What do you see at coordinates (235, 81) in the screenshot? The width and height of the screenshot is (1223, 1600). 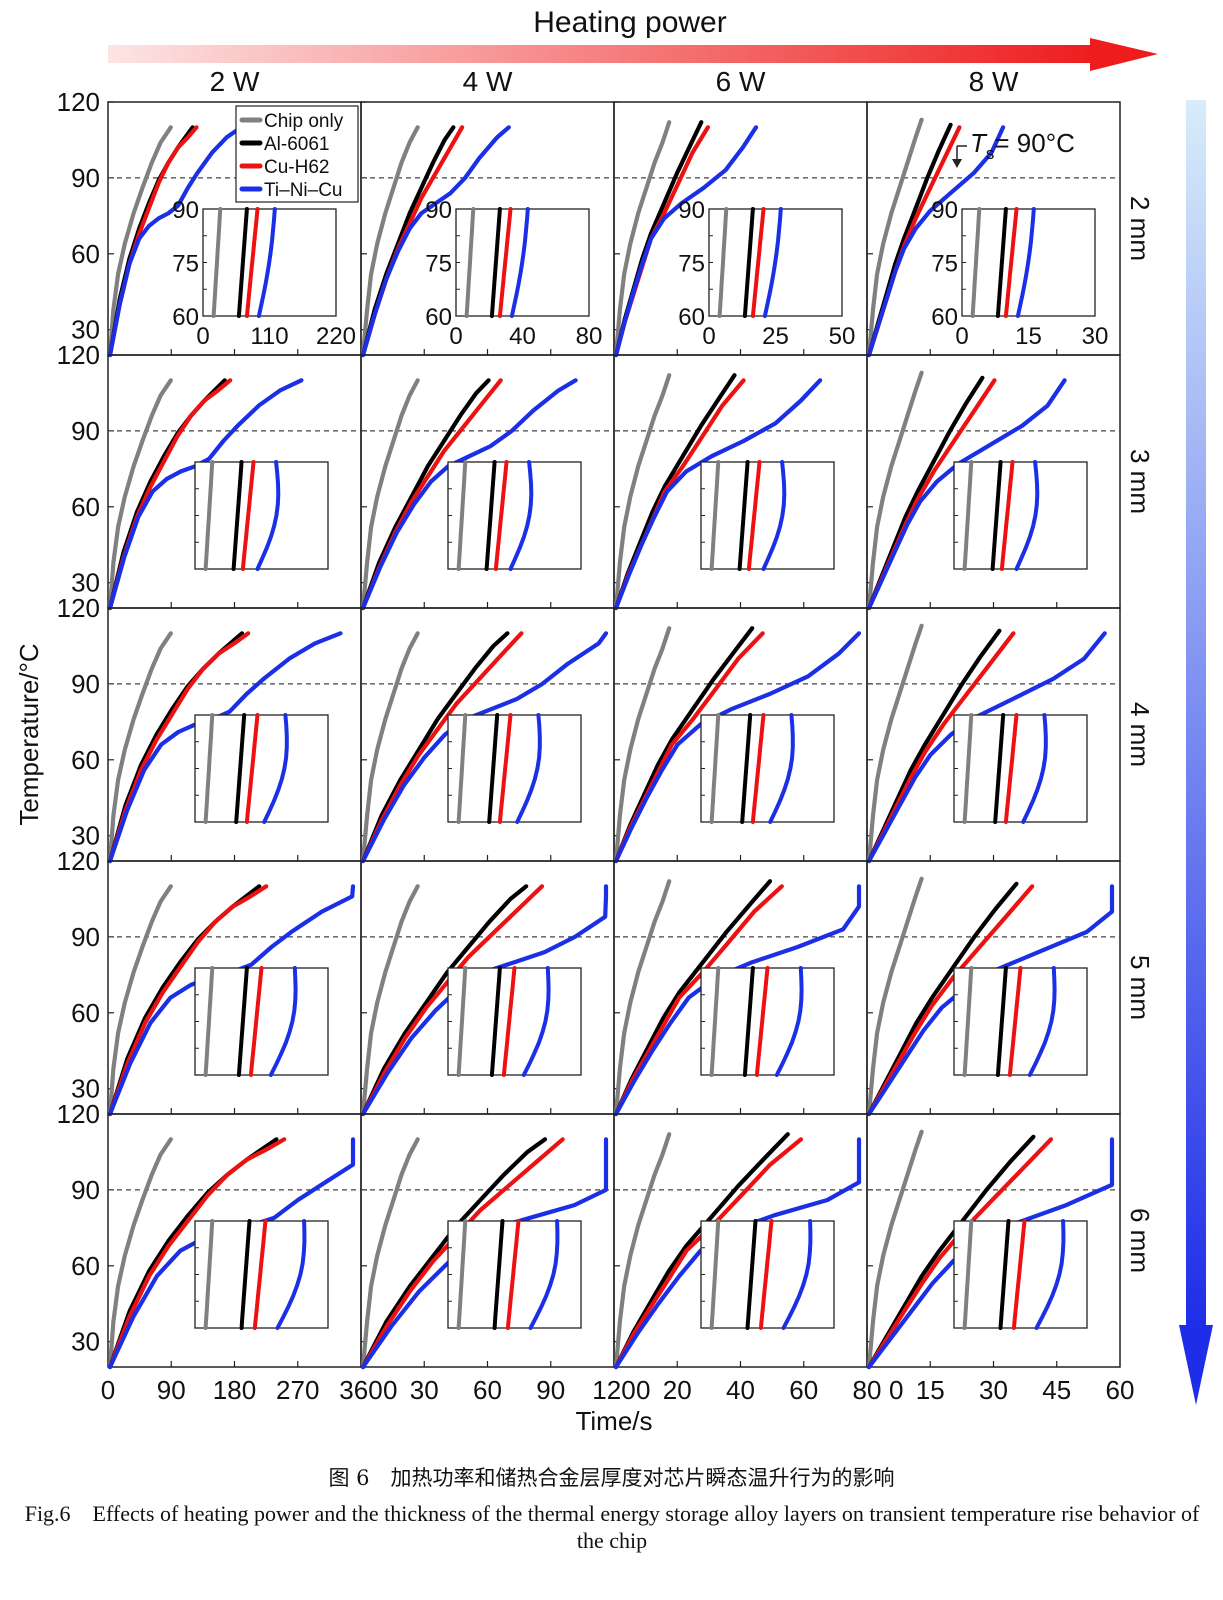 I see `column-label: 2 W` at bounding box center [235, 81].